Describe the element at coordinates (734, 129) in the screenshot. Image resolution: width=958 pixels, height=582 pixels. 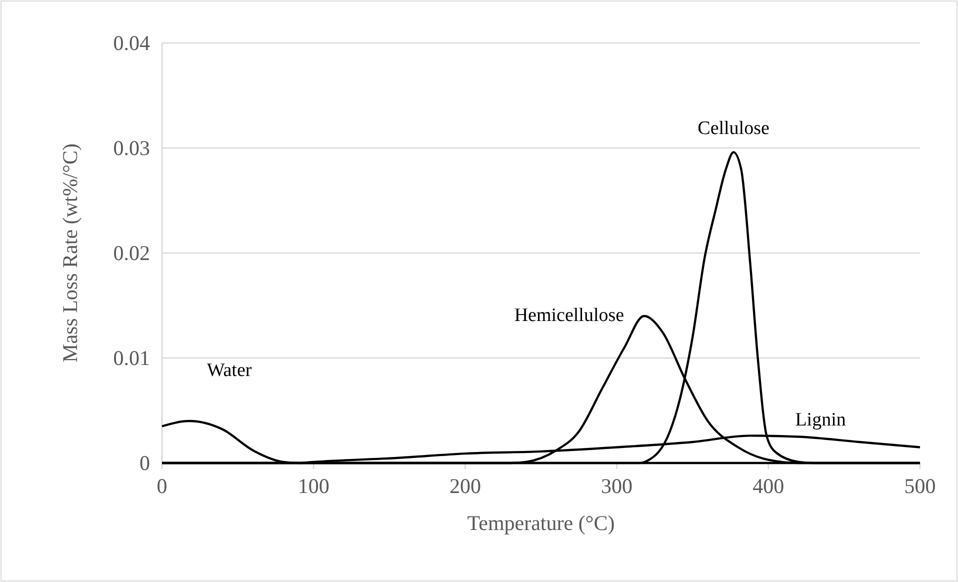
I see `series-label: Cellulose` at that location.